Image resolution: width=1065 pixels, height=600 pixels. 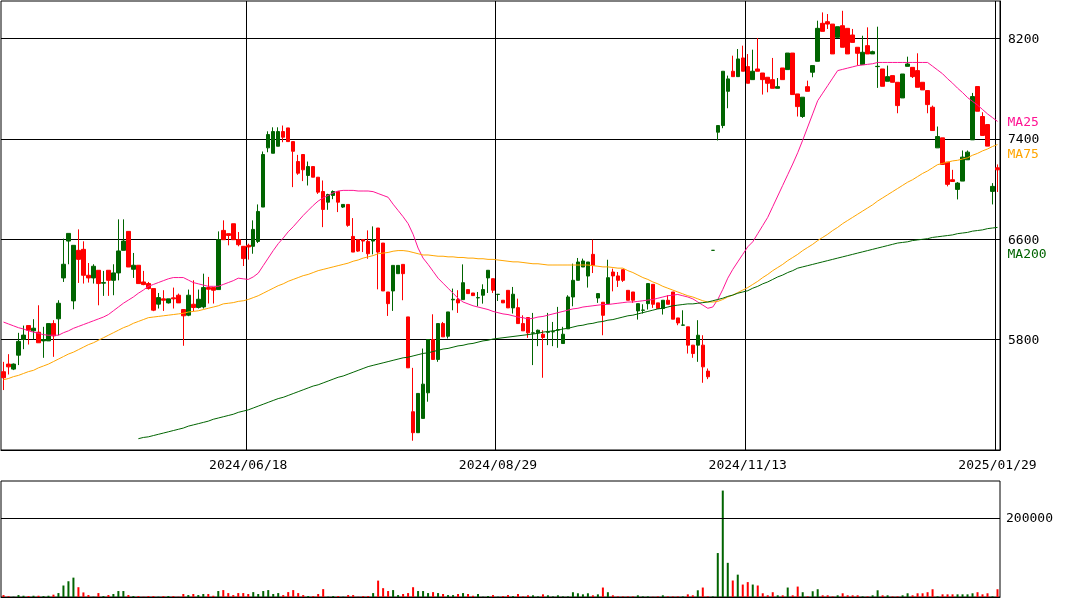 I want to click on x-tick-label: 2024/11/13, so click(x=747, y=464).